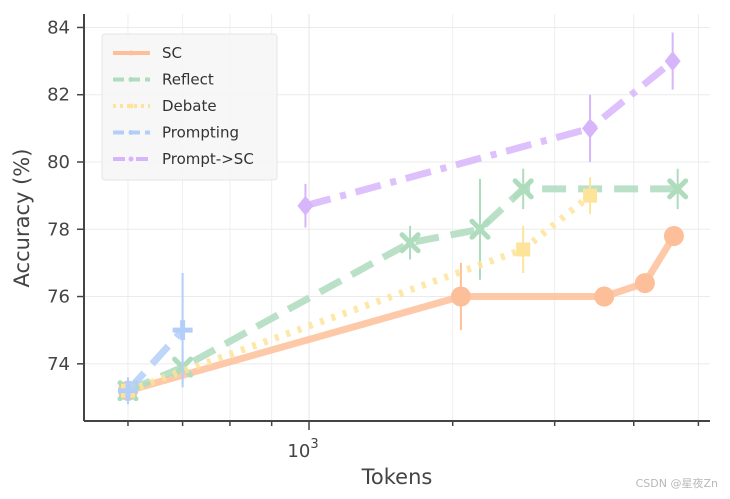 This screenshot has height=499, width=730. I want to click on legend-item-debate: Debate, so click(165, 106).